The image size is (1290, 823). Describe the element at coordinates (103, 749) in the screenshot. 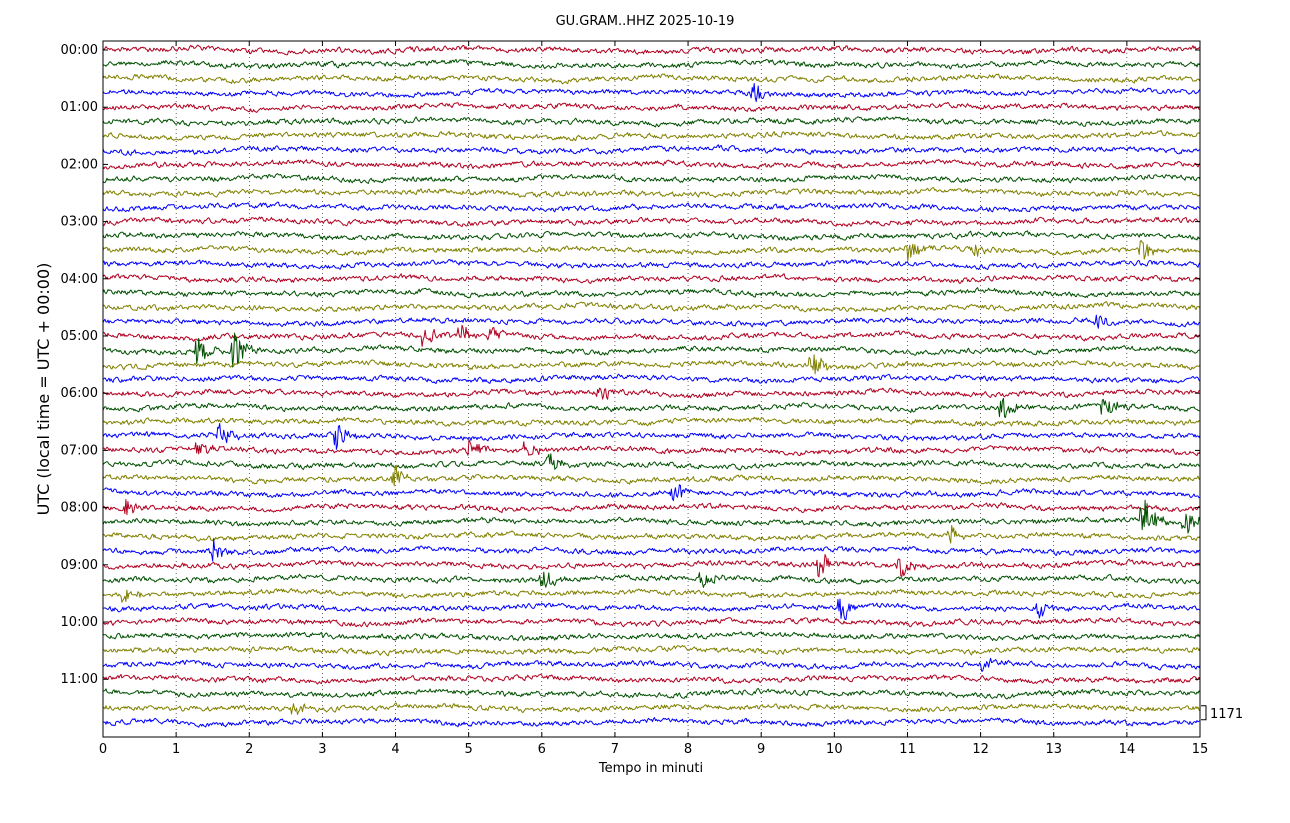

I see `x-tick-label: 0` at that location.